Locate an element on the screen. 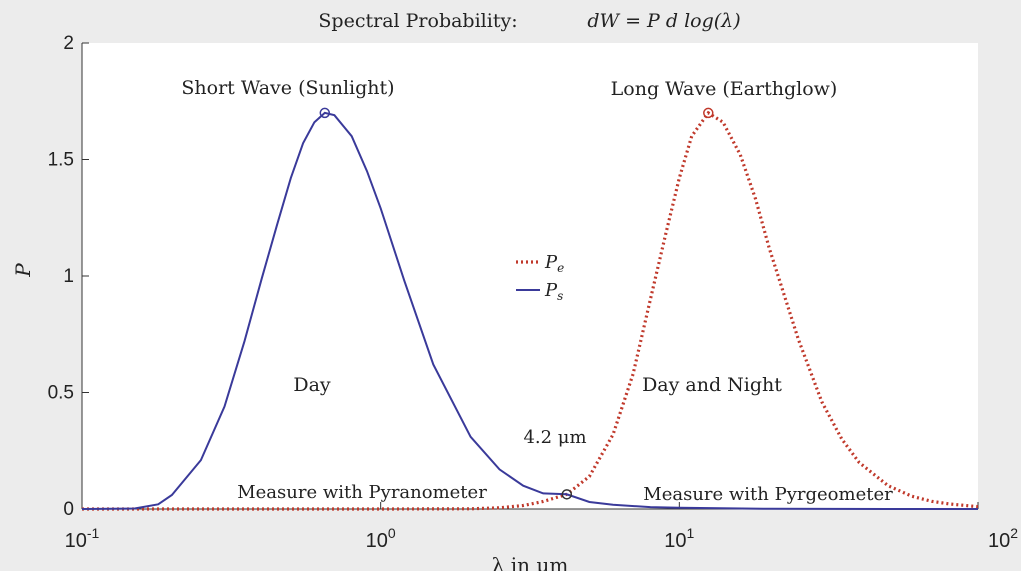 This screenshot has height=571, width=1021. y-tick-label: 0.5 is located at coordinates (61, 393).